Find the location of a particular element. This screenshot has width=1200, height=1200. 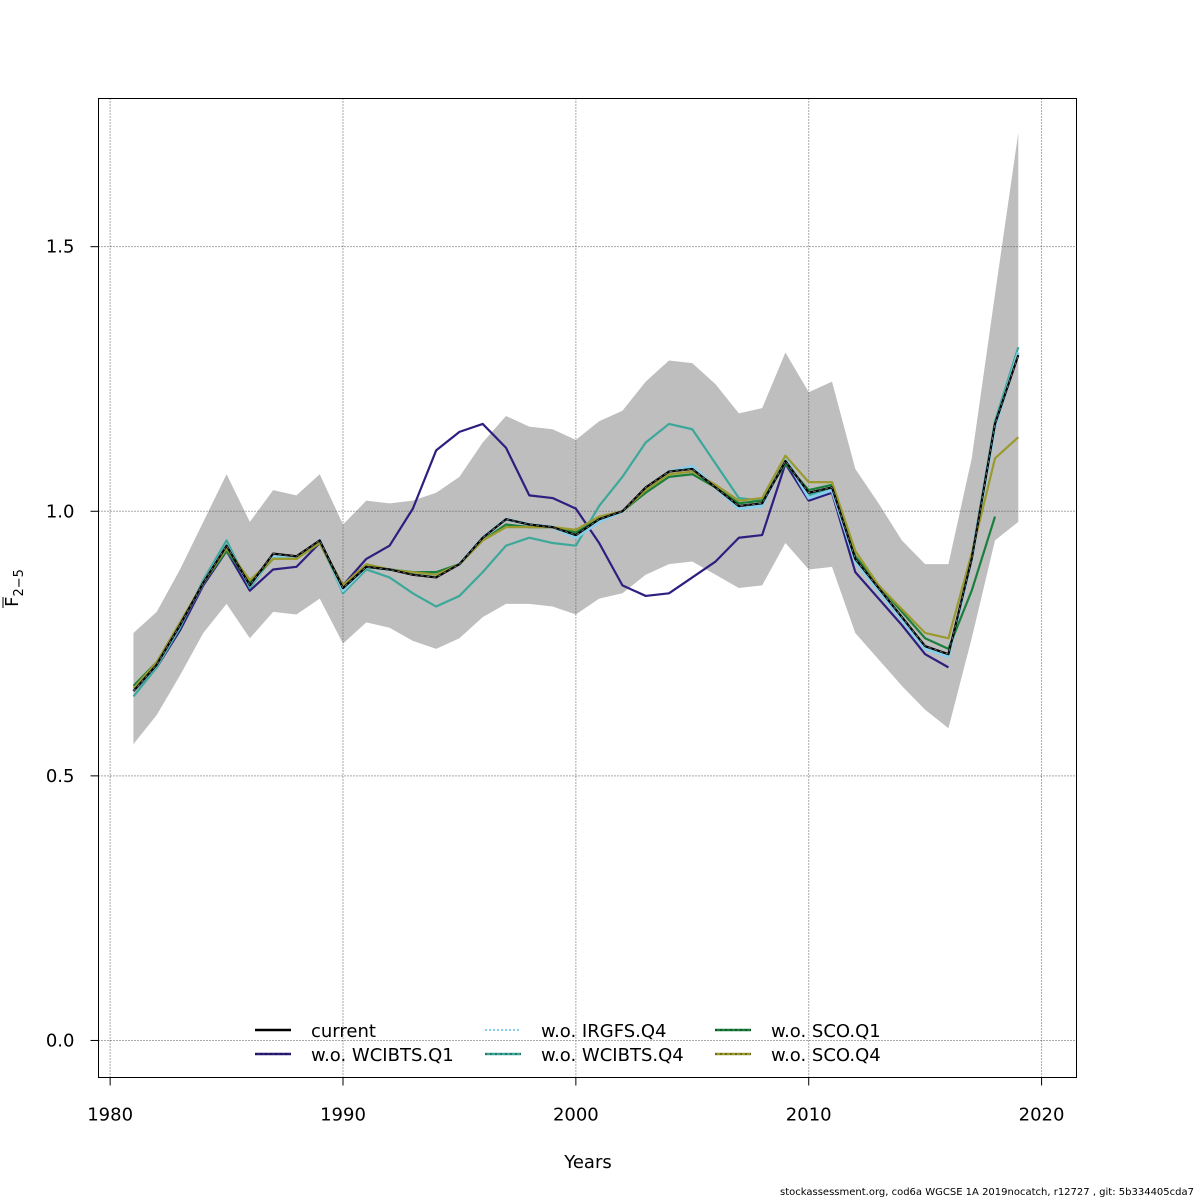

x-tick-label: 1980 is located at coordinates (110, 1115).